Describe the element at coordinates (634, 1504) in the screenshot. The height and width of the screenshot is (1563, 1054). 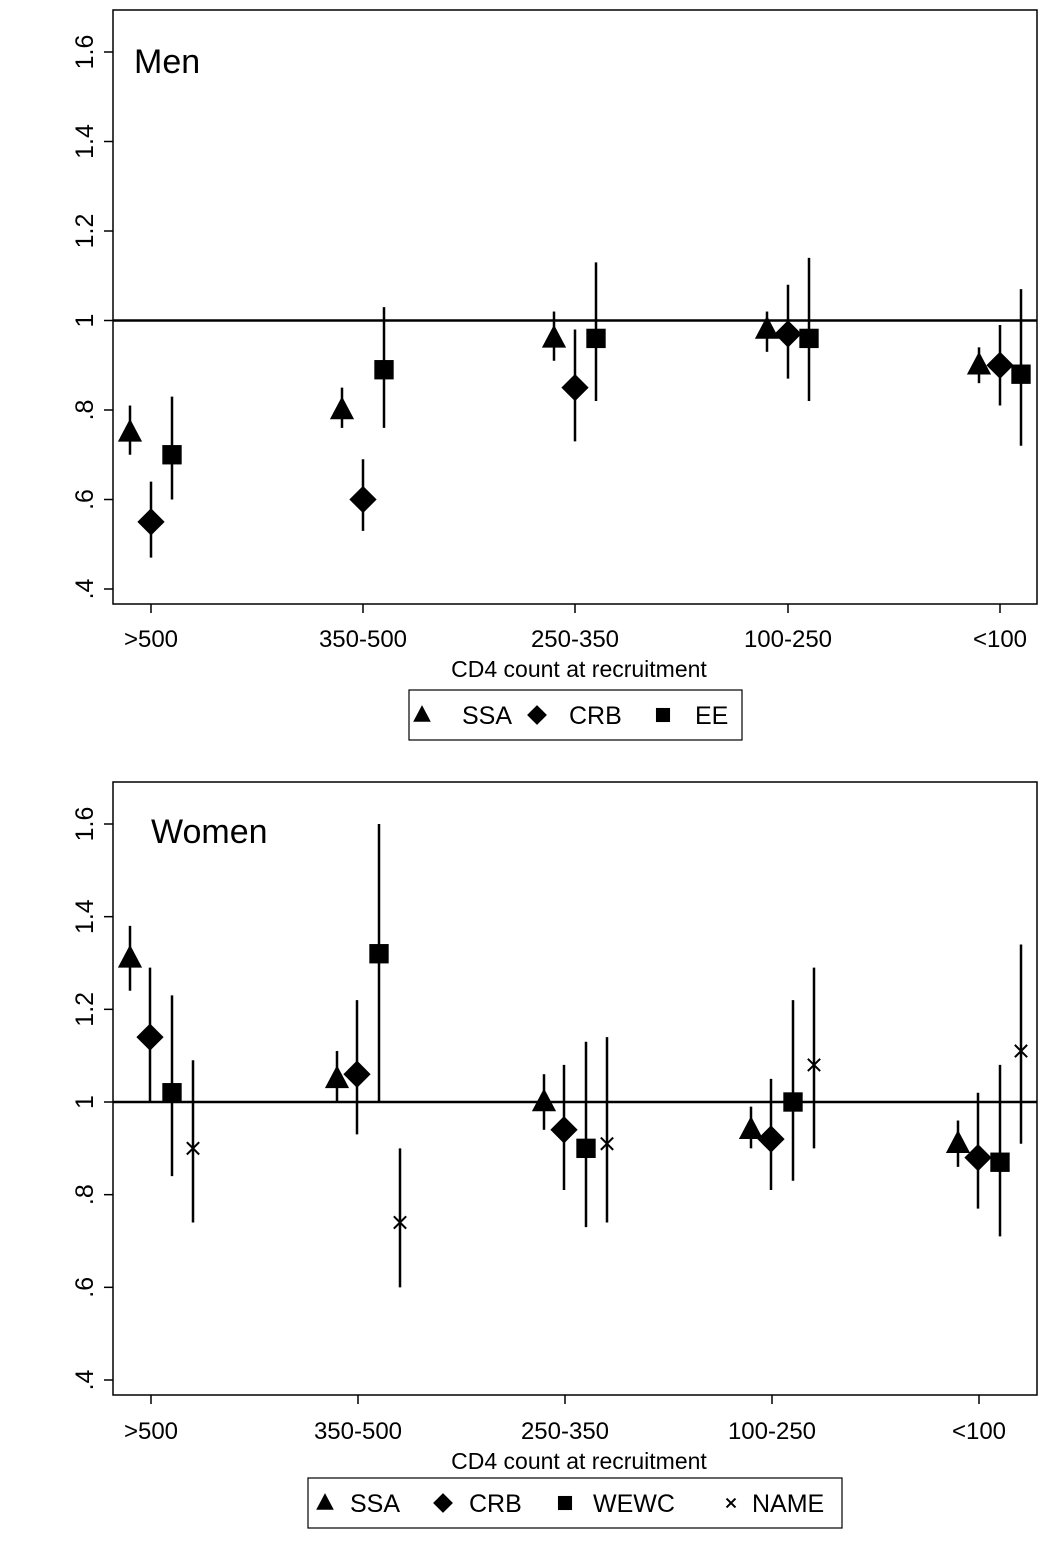
I see `legend-label: WEWC` at that location.